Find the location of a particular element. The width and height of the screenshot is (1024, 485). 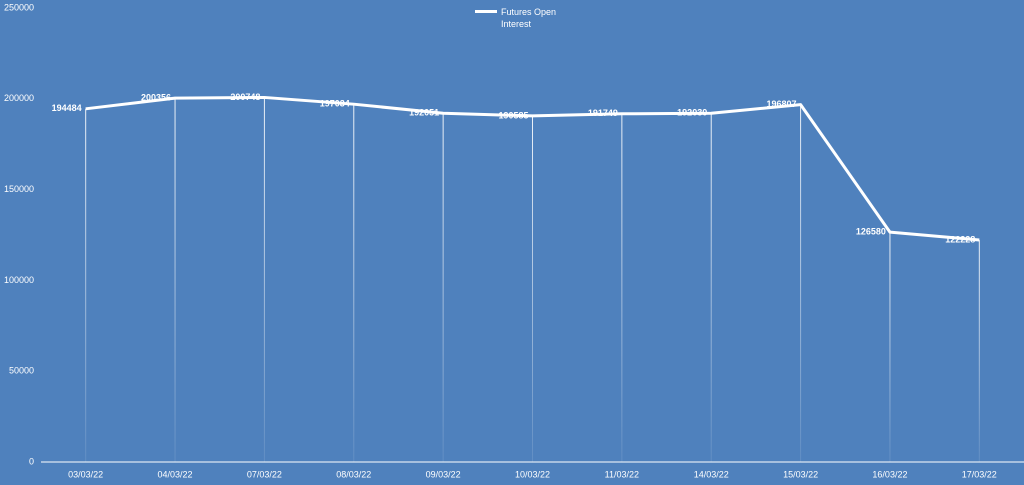

data-label: 200356 is located at coordinates (156, 98).